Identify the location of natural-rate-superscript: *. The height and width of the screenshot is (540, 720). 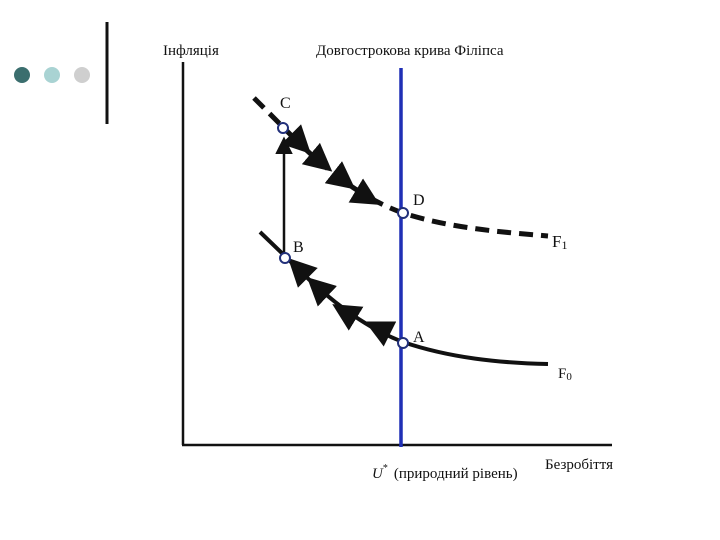
(385, 468).